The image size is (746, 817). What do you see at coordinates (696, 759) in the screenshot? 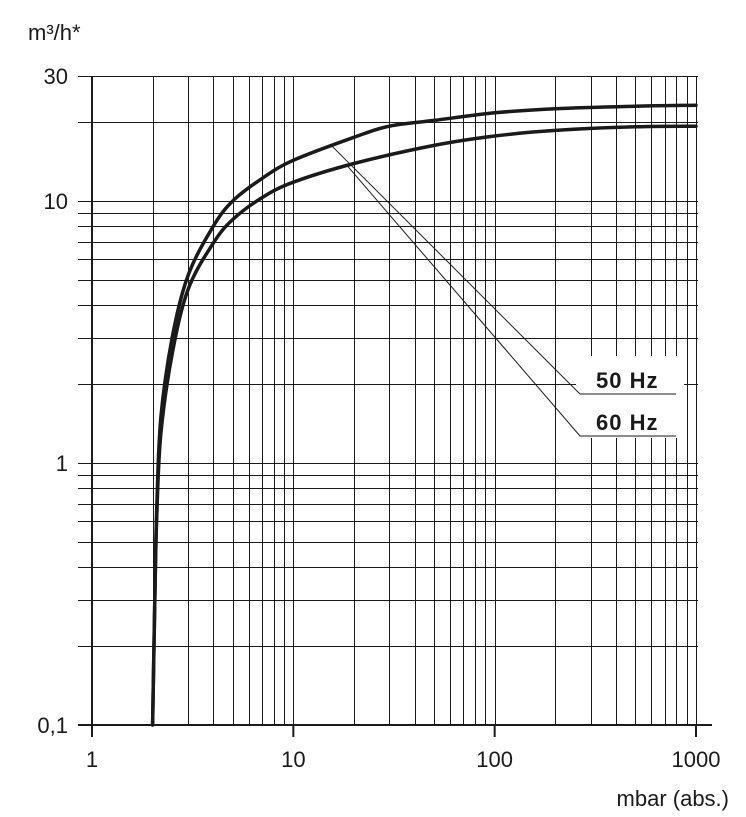
I see `x-tick-label: 1000` at bounding box center [696, 759].